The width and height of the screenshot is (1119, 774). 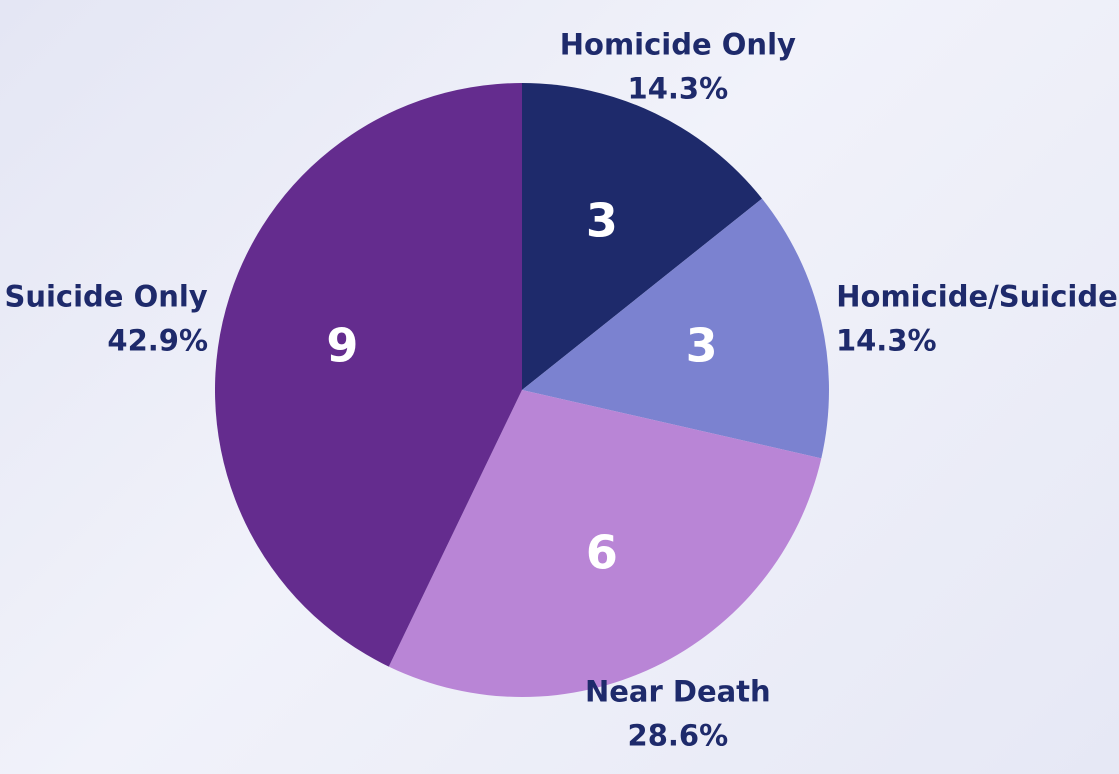 I want to click on category-label: Near Death, so click(x=678, y=692).